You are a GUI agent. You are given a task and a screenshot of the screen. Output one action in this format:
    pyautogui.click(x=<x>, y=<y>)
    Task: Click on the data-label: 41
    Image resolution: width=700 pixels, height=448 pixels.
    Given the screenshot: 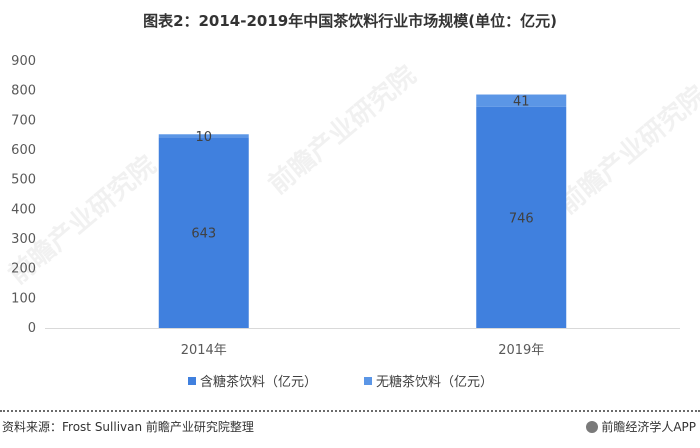 What is the action you would take?
    pyautogui.click(x=521, y=102)
    